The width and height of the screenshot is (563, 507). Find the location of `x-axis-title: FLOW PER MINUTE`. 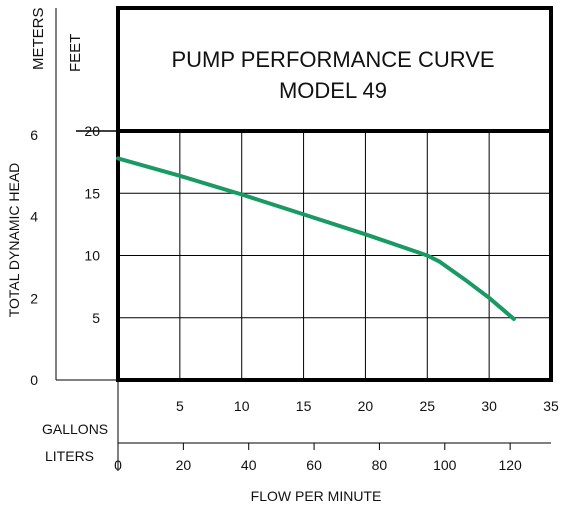

x-axis-title: FLOW PER MINUTE is located at coordinates (316, 496).